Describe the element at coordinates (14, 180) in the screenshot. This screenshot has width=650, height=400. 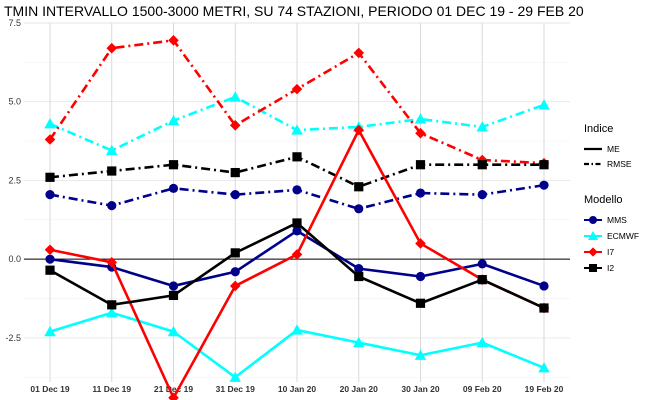
I see `y-tick-label: 2.5` at that location.